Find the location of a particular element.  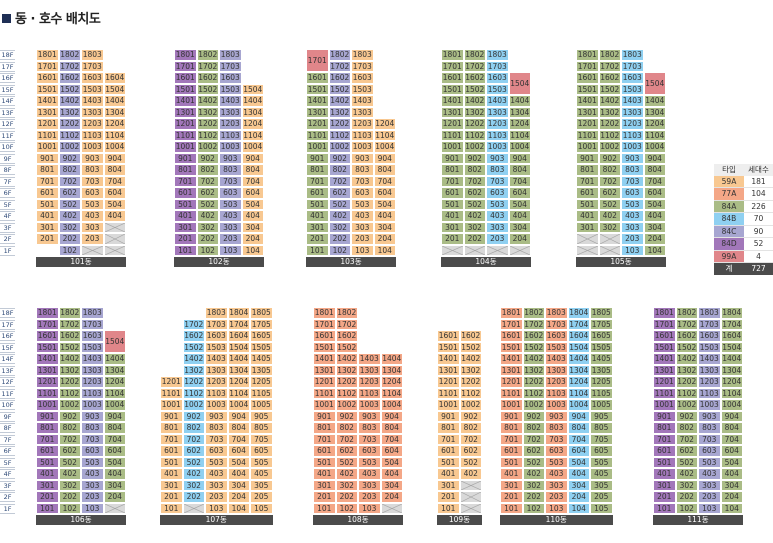

unit-cell: 104 is located at coordinates (384, 250).